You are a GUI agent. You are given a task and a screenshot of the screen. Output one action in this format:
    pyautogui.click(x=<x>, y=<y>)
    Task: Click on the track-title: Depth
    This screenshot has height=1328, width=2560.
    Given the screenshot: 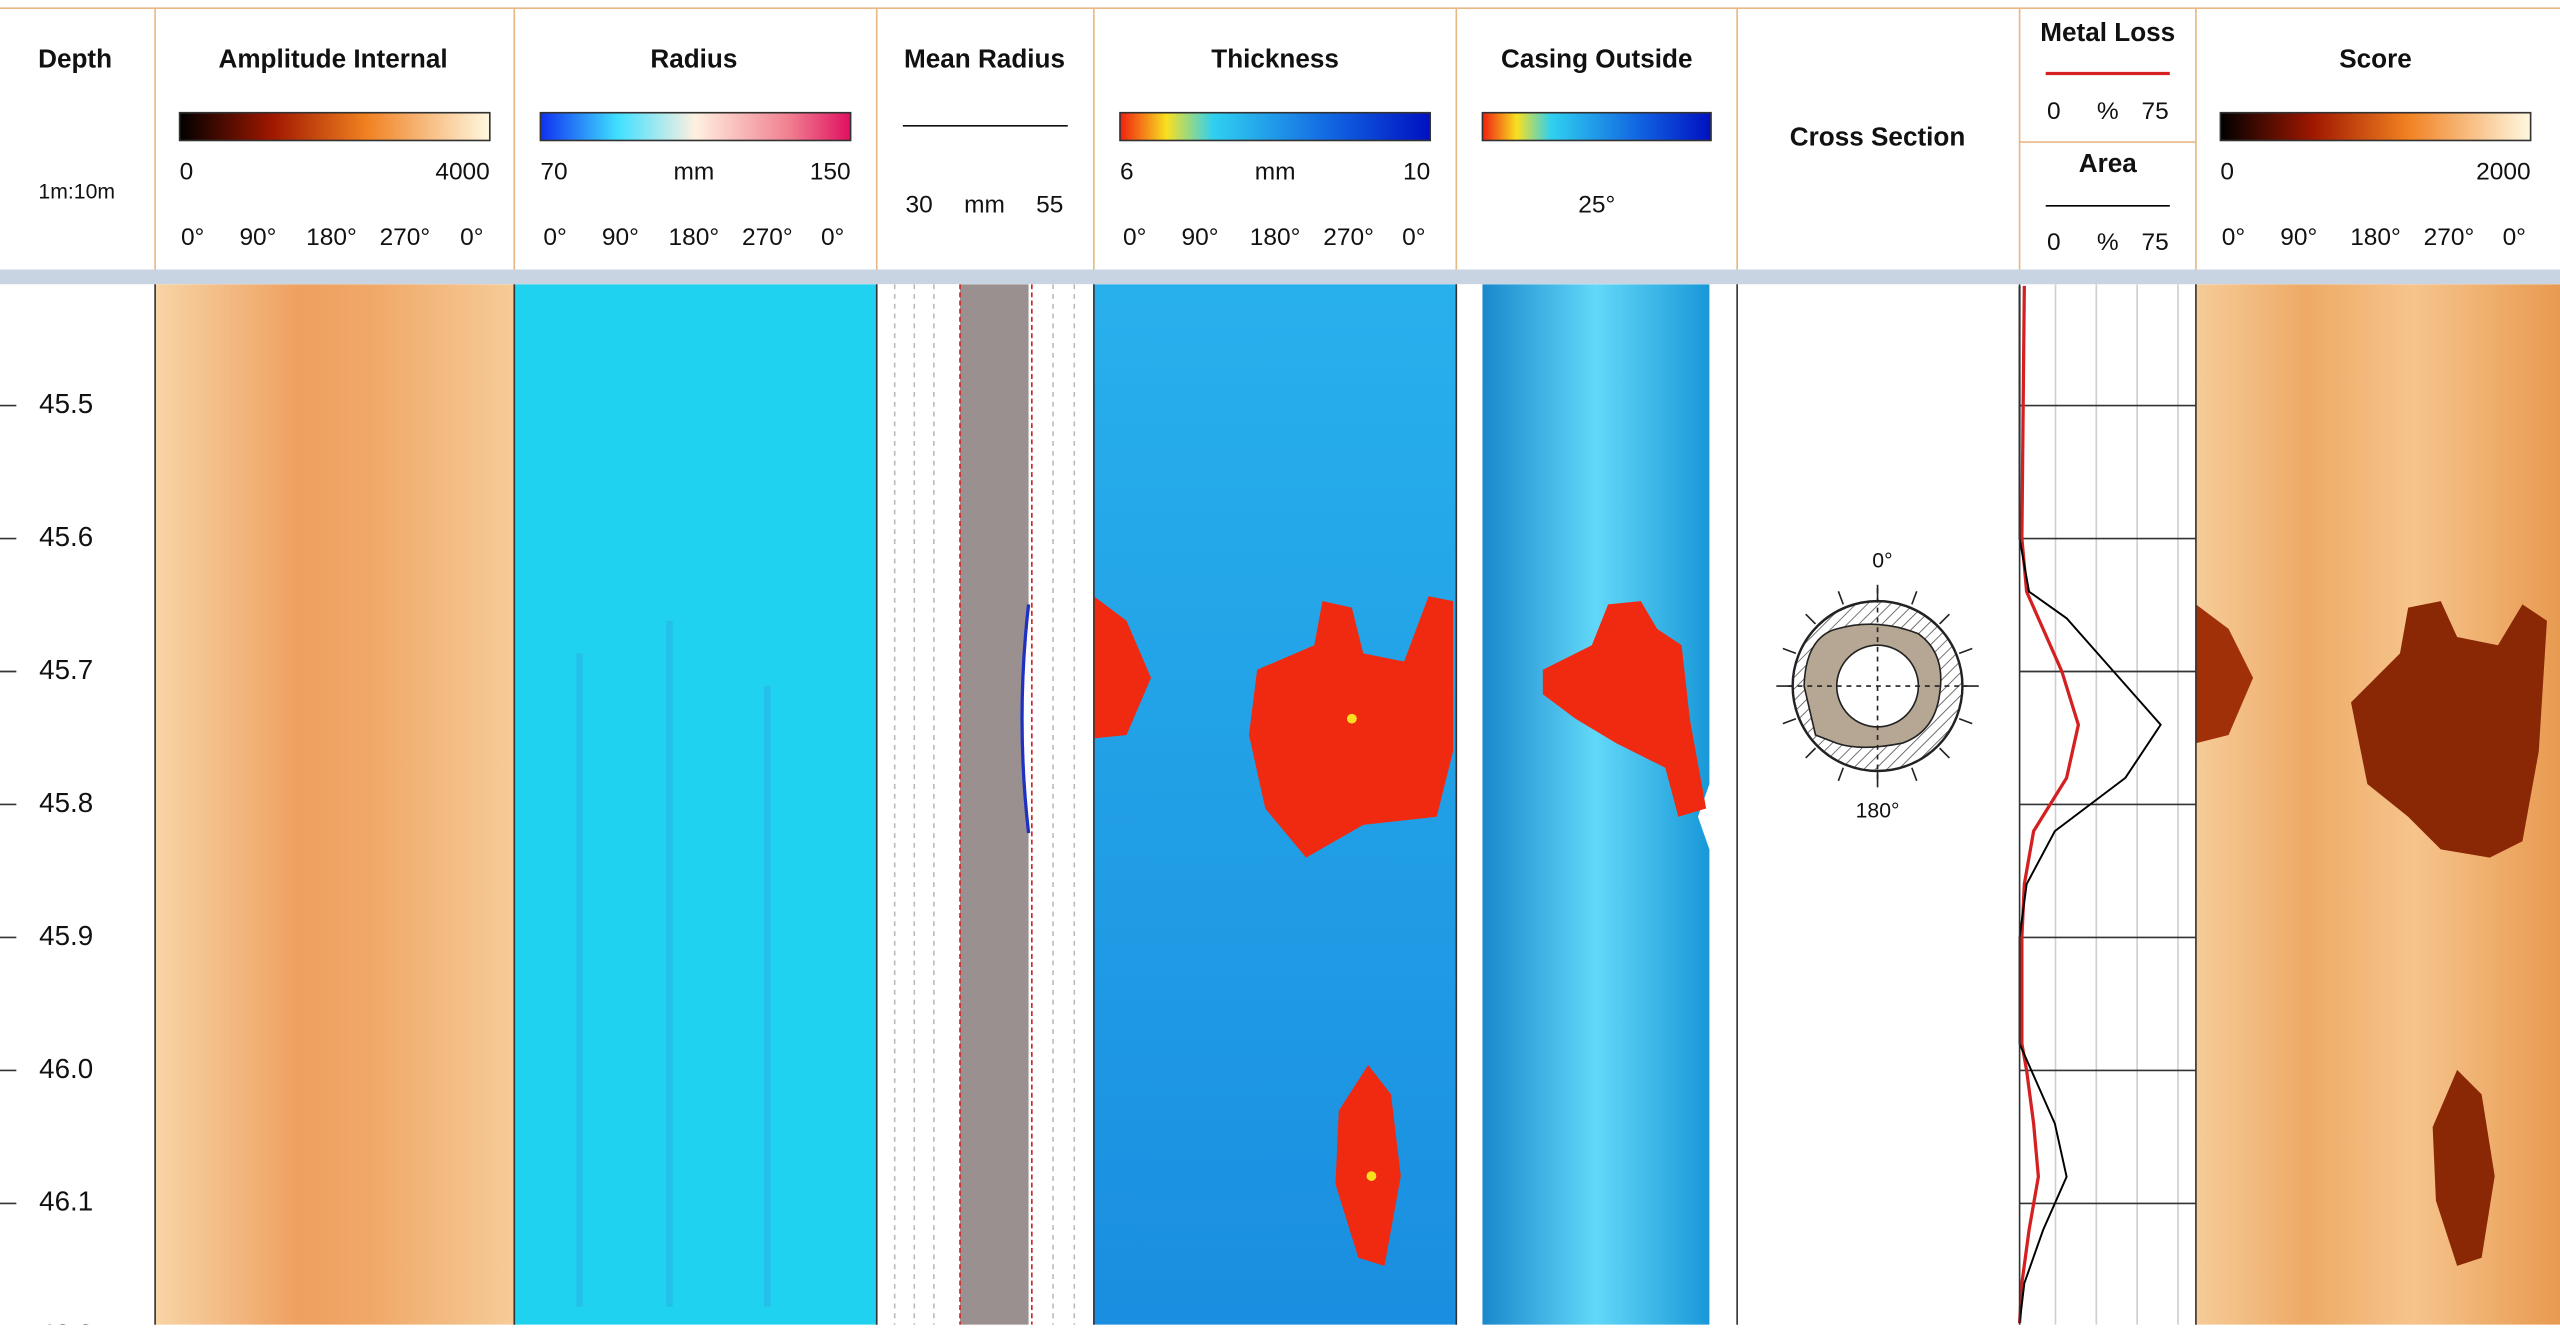 What is the action you would take?
    pyautogui.click(x=75, y=58)
    